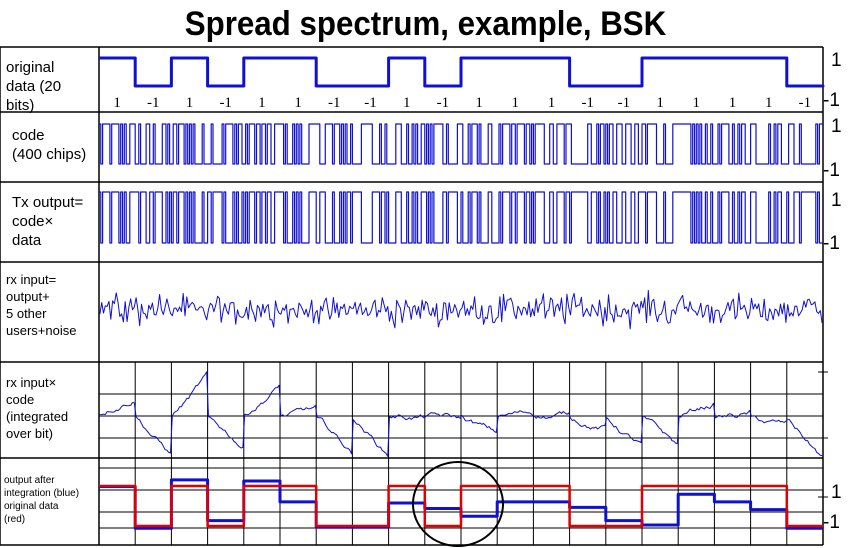  Describe the element at coordinates (28, 135) in the screenshot. I see `code-row-label: code` at that location.